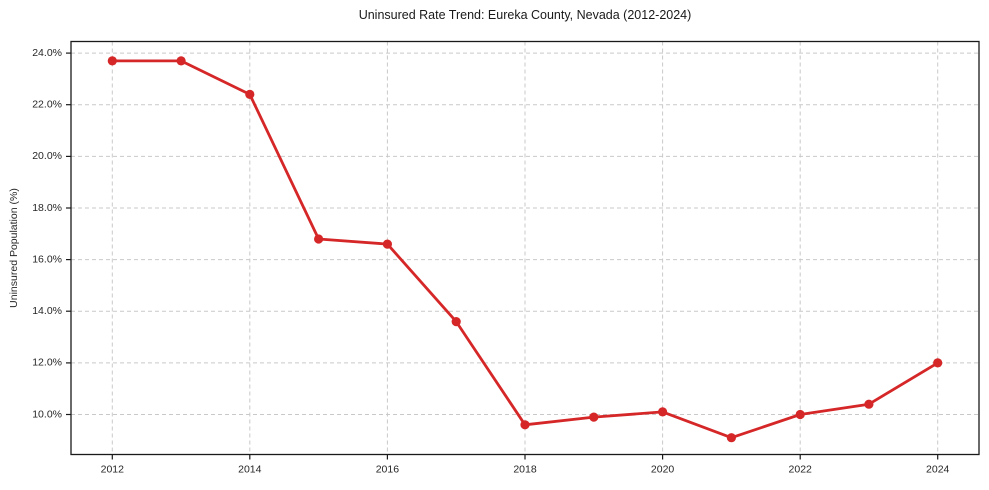 Image resolution: width=989 pixels, height=490 pixels. I want to click on x-tick-label: 2020, so click(663, 470).